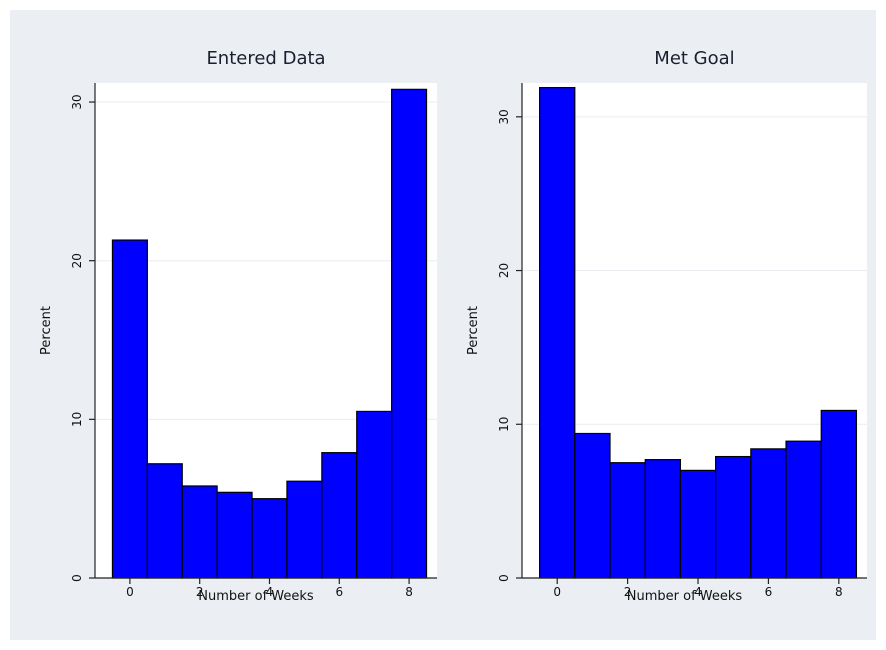 The height and width of the screenshot is (650, 886). What do you see at coordinates (265, 58) in the screenshot?
I see `chart-title: Entered Data` at bounding box center [265, 58].